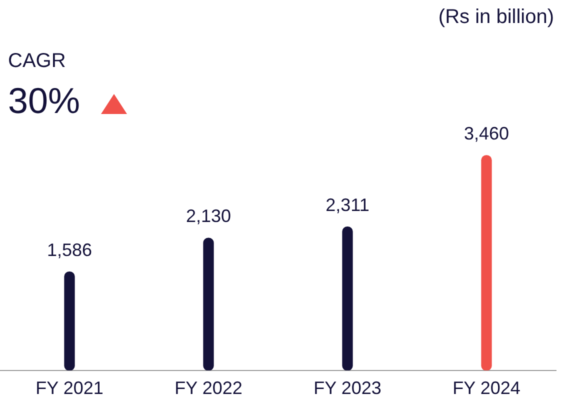 This screenshot has width=566, height=411. I want to click on x-tick-label: FY 2022, so click(208, 388).